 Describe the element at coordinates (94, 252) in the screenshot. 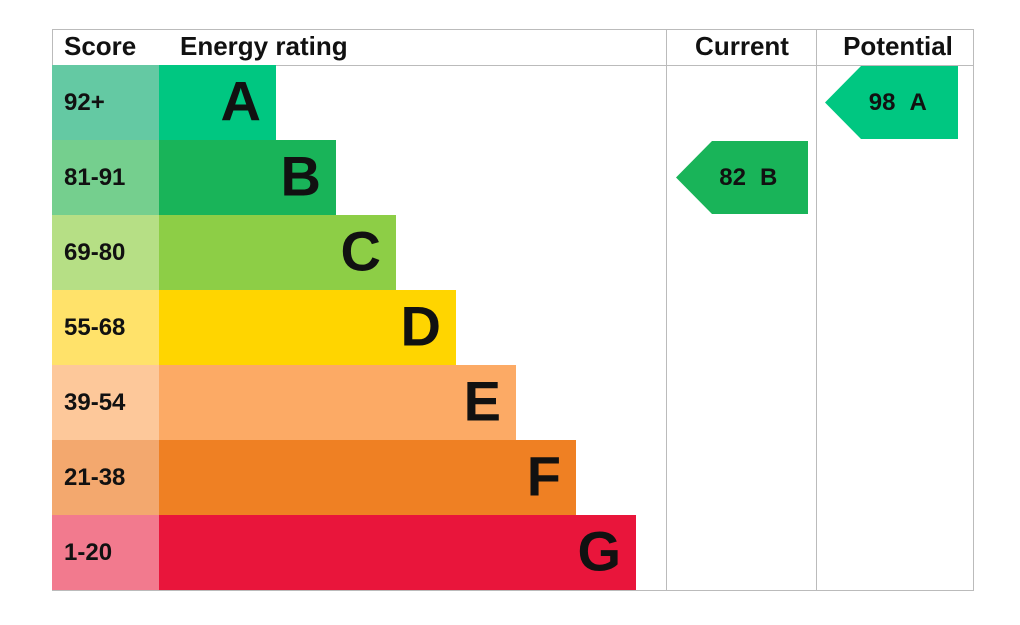

I see `score-range: 69-80` at that location.